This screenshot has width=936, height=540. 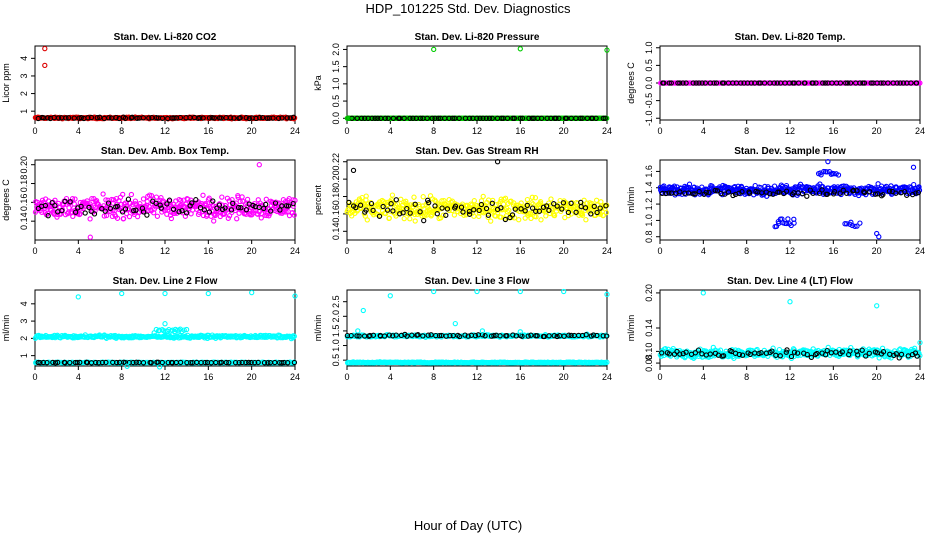 What do you see at coordinates (24, 303) in the screenshot?
I see `y-tick-label: 4` at bounding box center [24, 303].